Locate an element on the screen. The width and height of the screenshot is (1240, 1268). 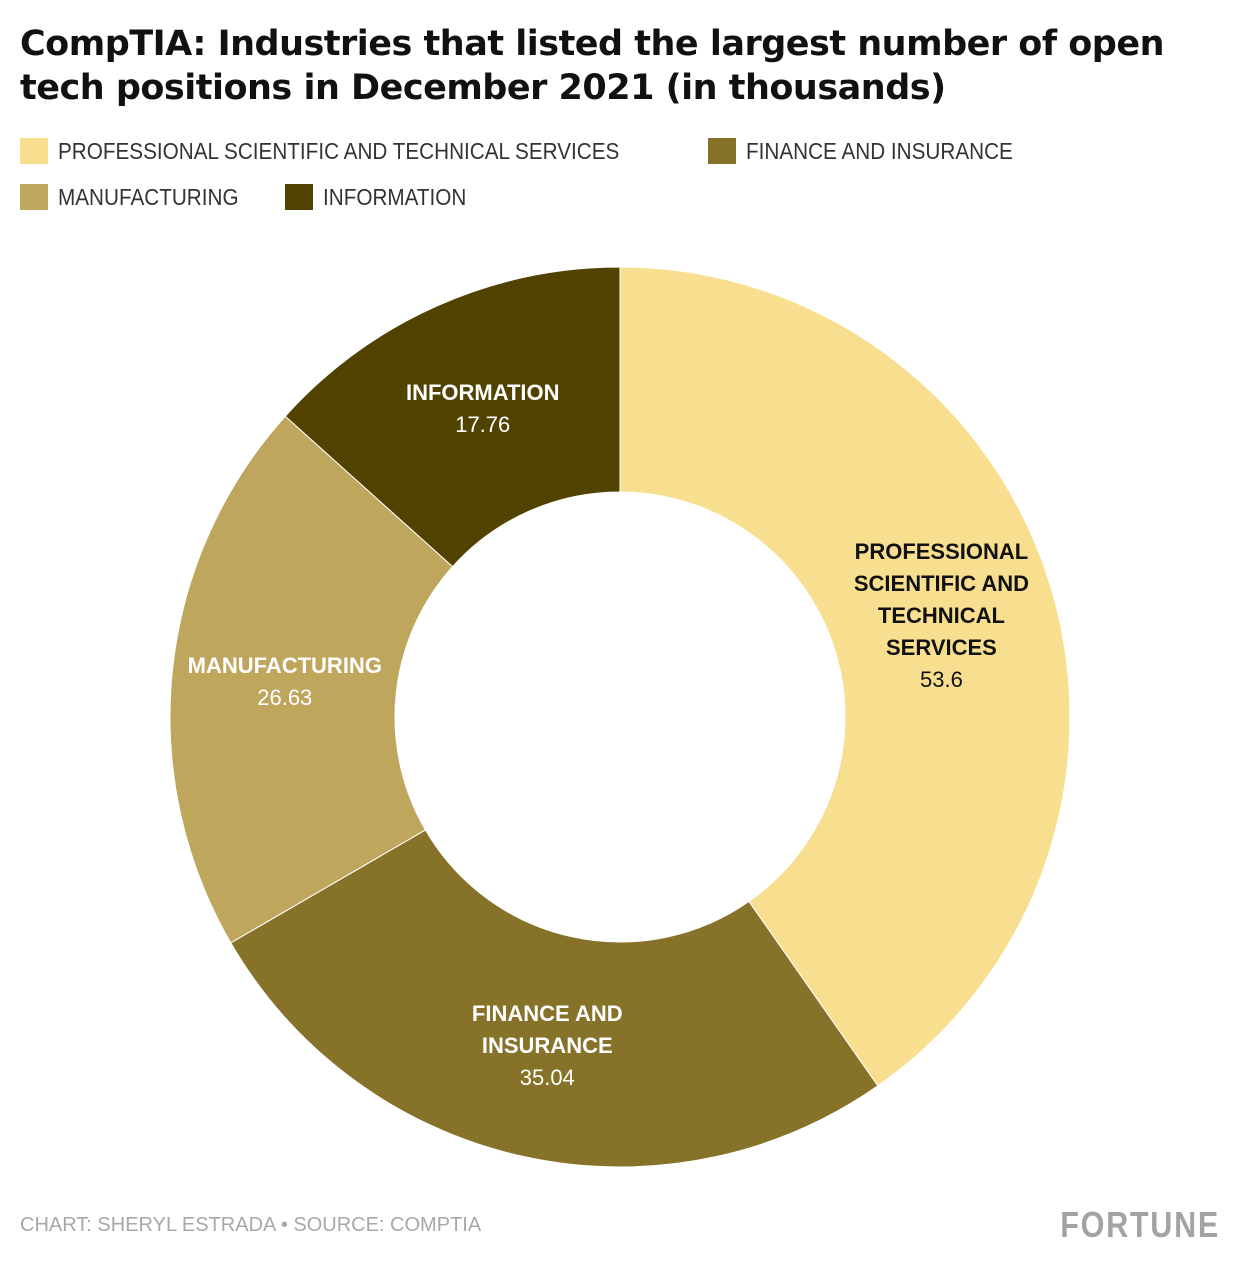
slice-name: MANUFACTURING is located at coordinates (284, 666).